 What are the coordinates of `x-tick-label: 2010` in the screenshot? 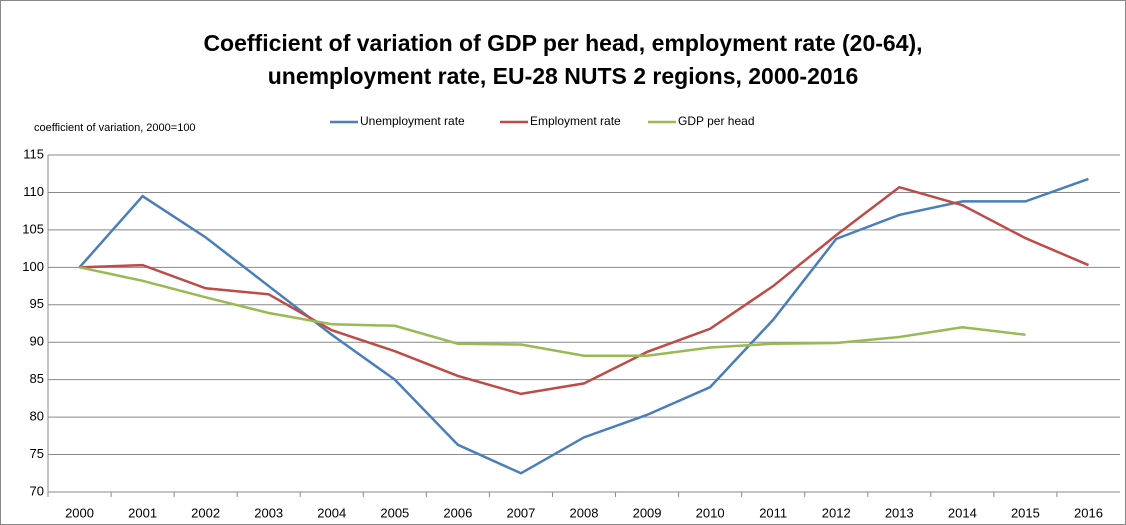 It's located at (710, 512).